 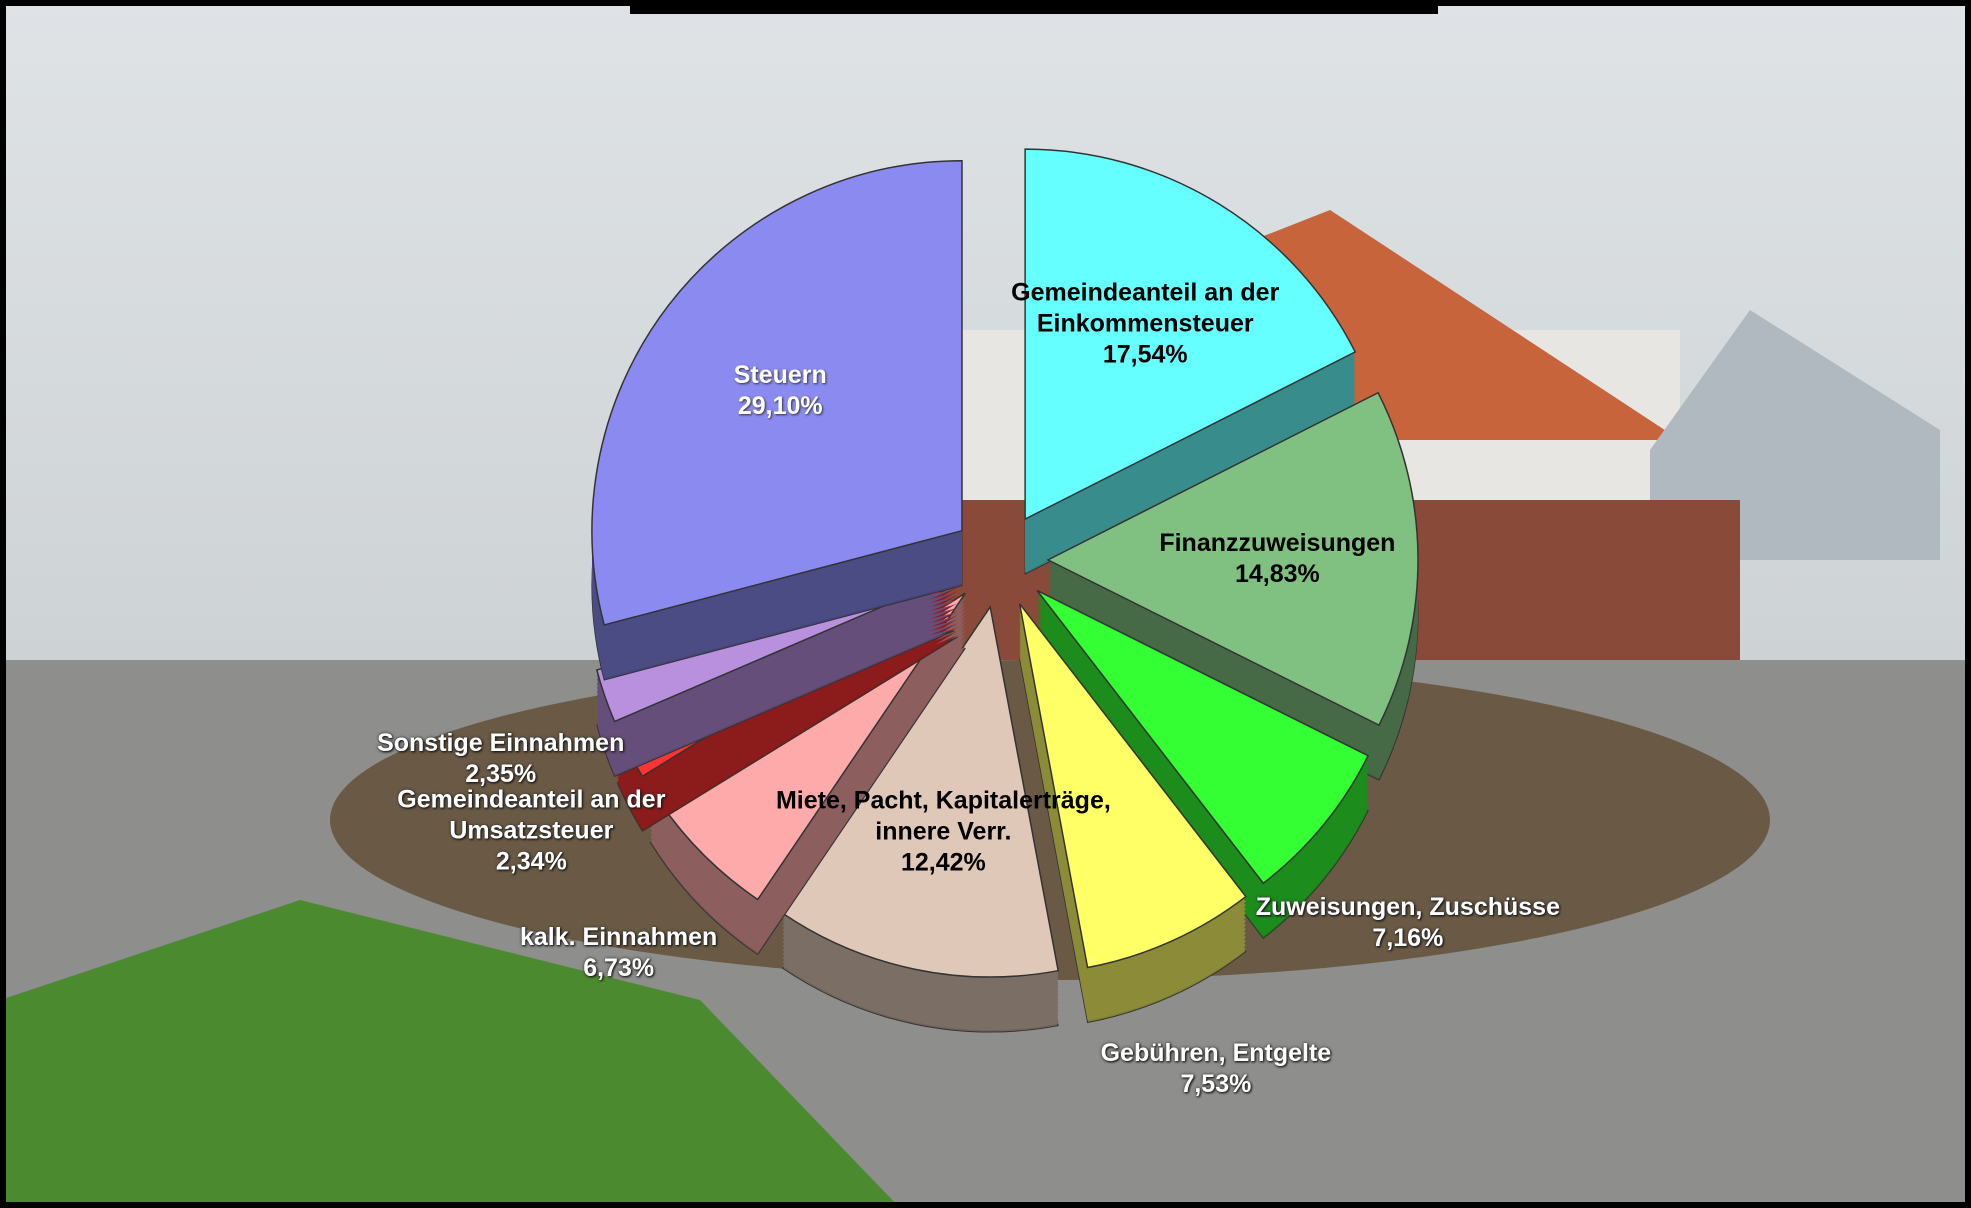 What do you see at coordinates (1408, 937) in the screenshot?
I see `value-label: 7,16%` at bounding box center [1408, 937].